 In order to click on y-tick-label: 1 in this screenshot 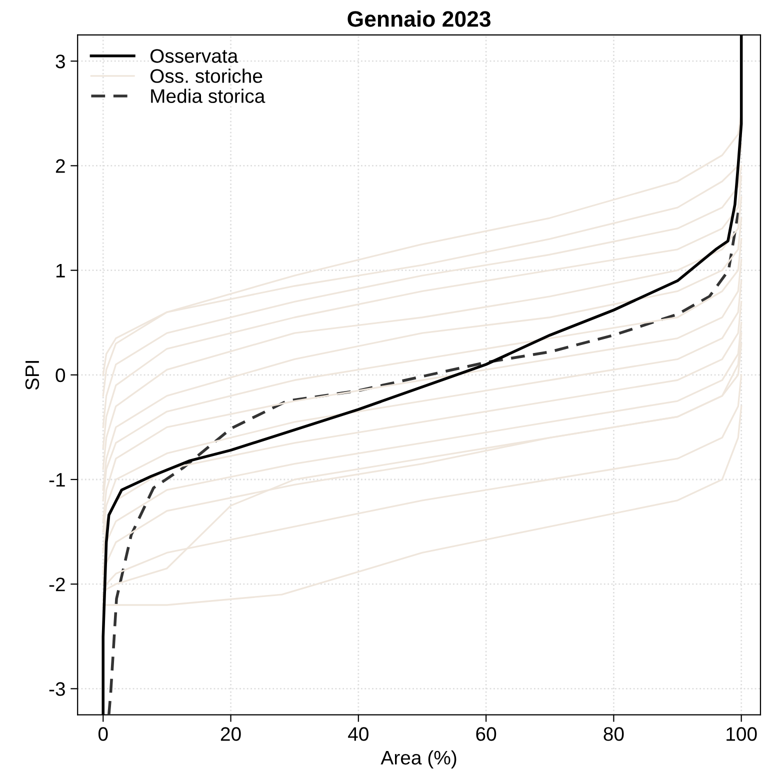, I will do `click(60, 271)`.